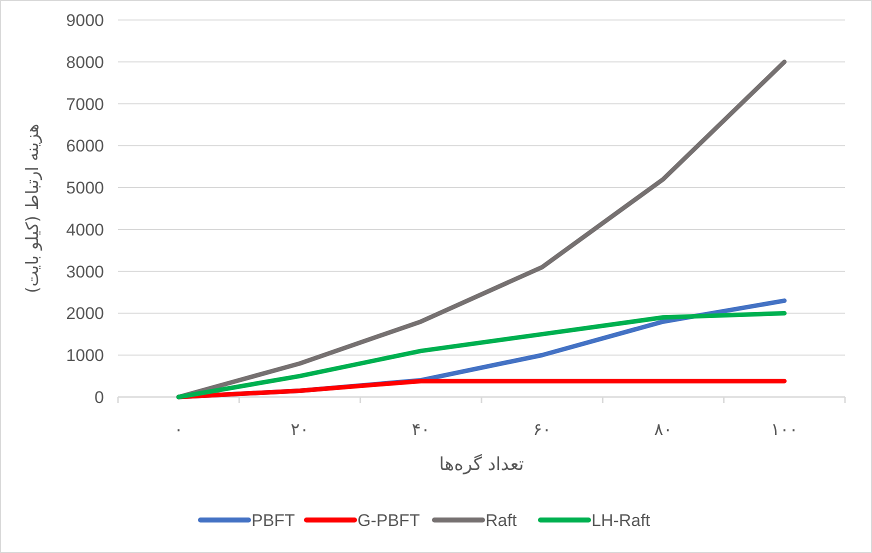 The image size is (872, 553). I want to click on x-tick-label: ۲۰, so click(299, 430).